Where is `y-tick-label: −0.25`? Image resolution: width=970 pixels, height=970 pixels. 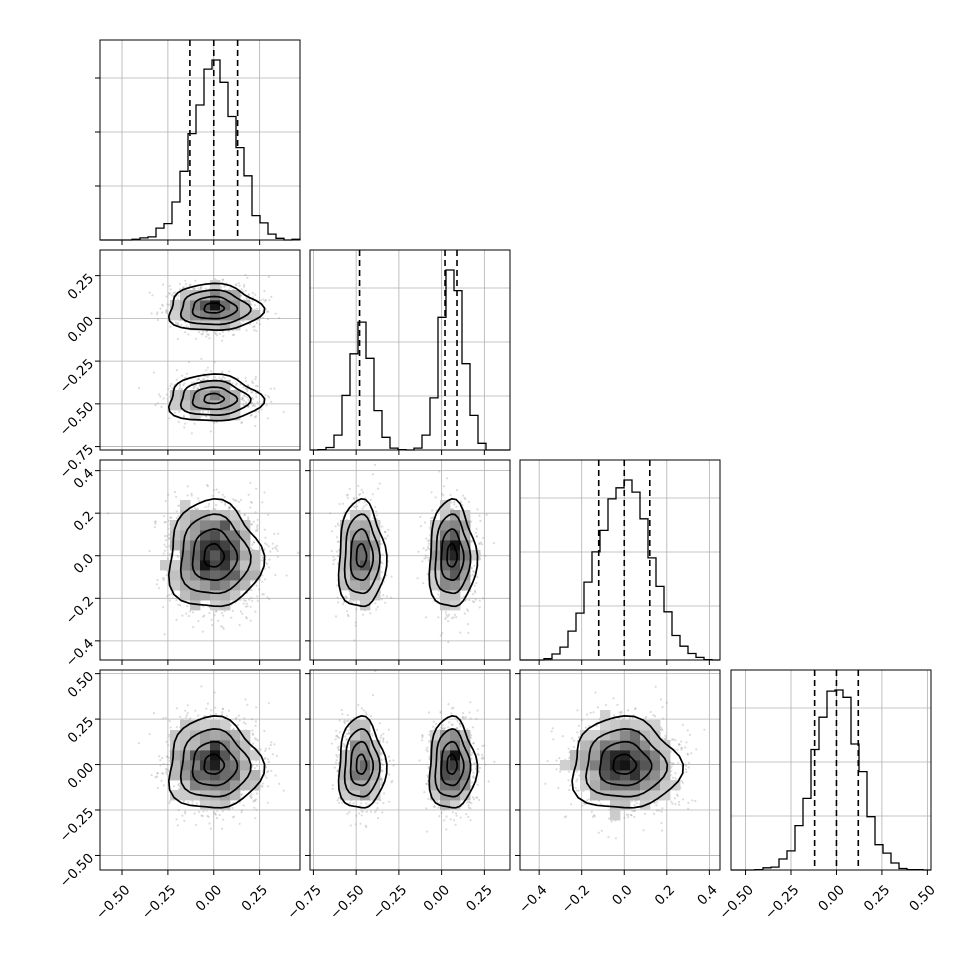
y-tick-label: −0.25 is located at coordinates (77, 376).